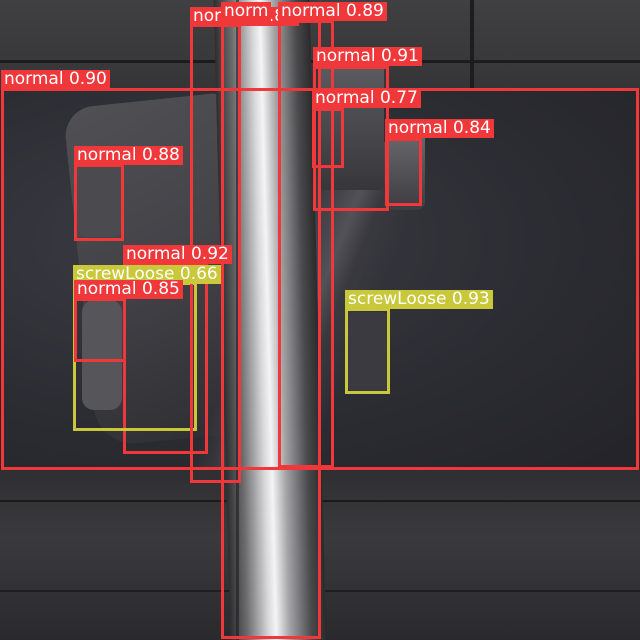 This screenshot has height=640, width=640. I want to click on detection-label: norm, so click(246, 11).